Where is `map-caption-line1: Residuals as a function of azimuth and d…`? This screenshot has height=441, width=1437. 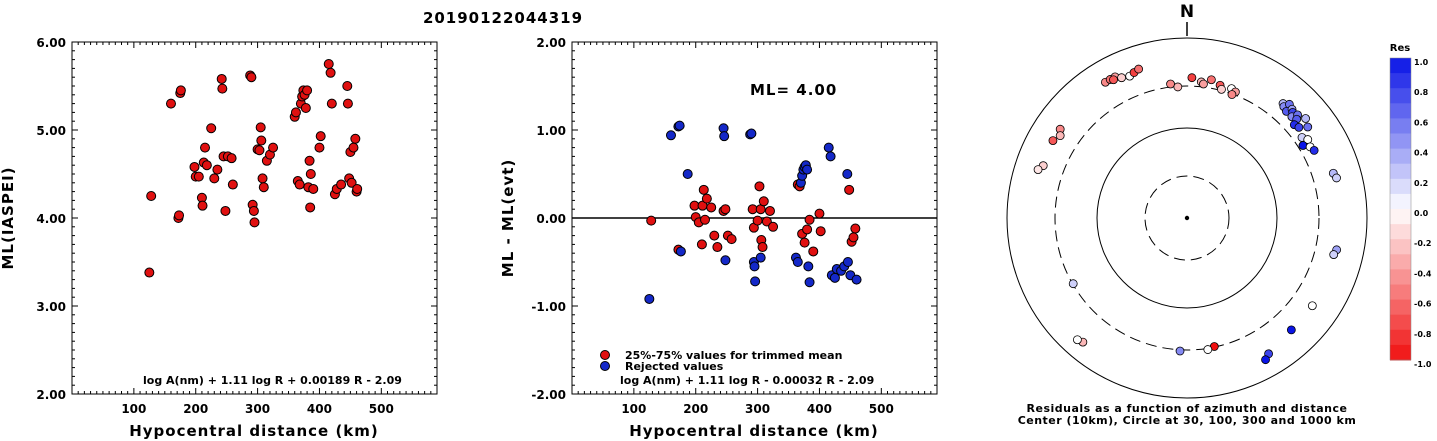
map-caption-line1: Residuals as a function of azimuth and d… is located at coordinates (1187, 408).